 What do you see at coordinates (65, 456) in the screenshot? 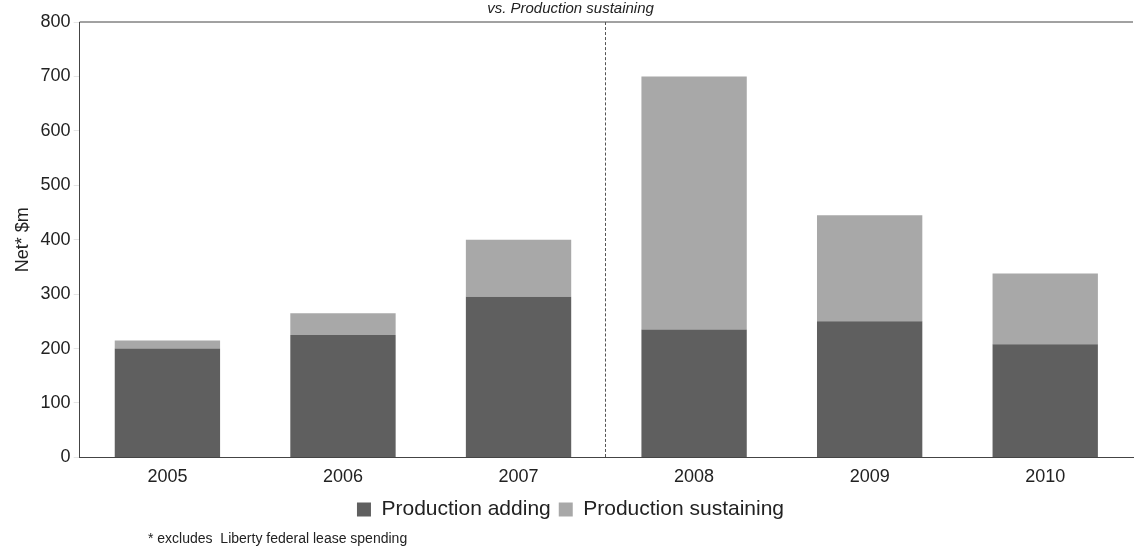
I see `y-tick-label: 0` at bounding box center [65, 456].